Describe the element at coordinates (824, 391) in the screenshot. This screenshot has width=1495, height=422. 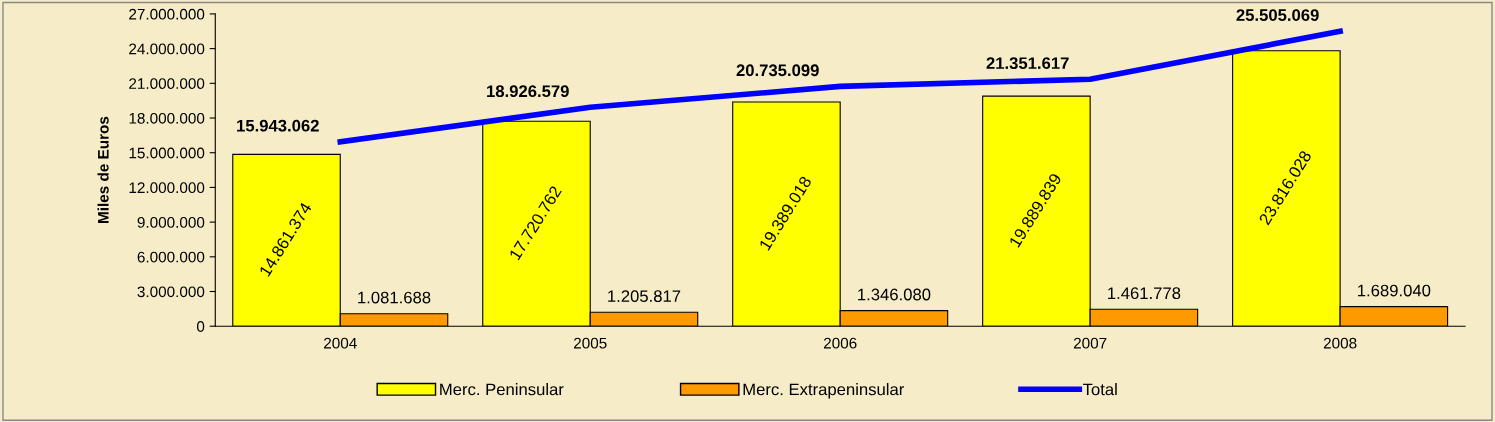
I see `legend-label: Merc. Extrapeninsular` at that location.